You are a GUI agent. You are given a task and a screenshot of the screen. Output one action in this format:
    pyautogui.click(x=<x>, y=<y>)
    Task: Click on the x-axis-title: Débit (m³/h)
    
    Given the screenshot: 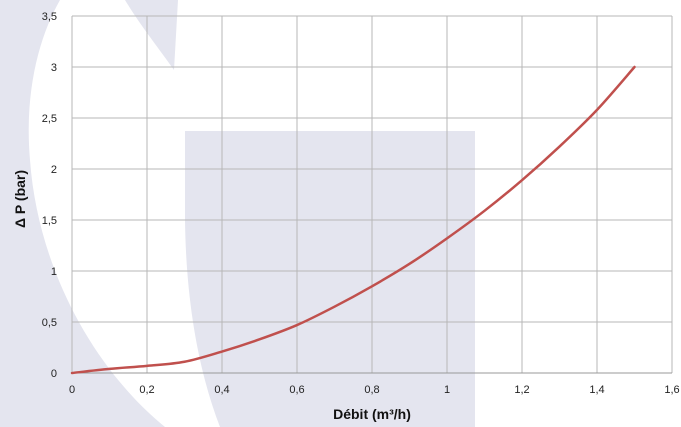 What is the action you would take?
    pyautogui.click(x=372, y=414)
    